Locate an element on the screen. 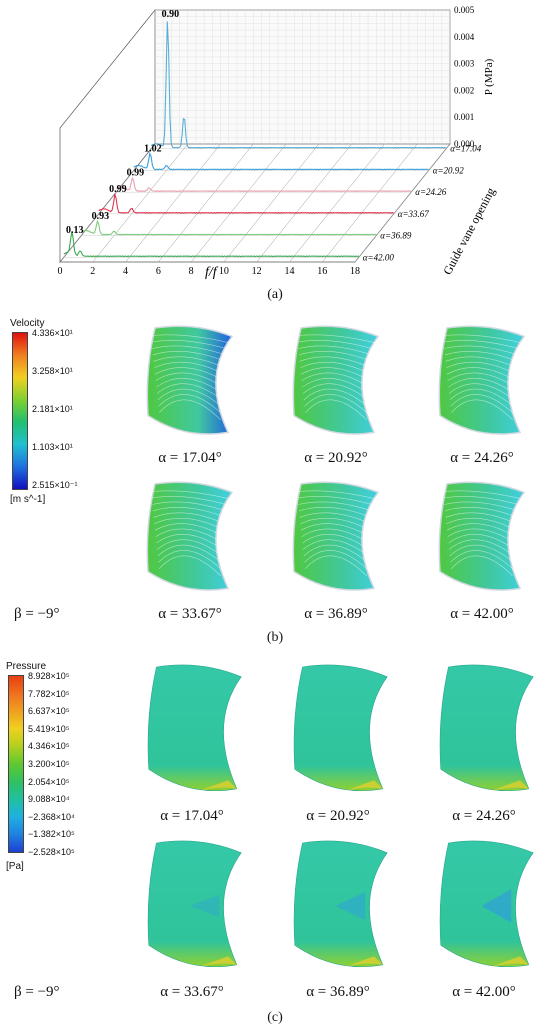 The image size is (550, 1031). peak-label: 0.13 is located at coordinates (75, 230).